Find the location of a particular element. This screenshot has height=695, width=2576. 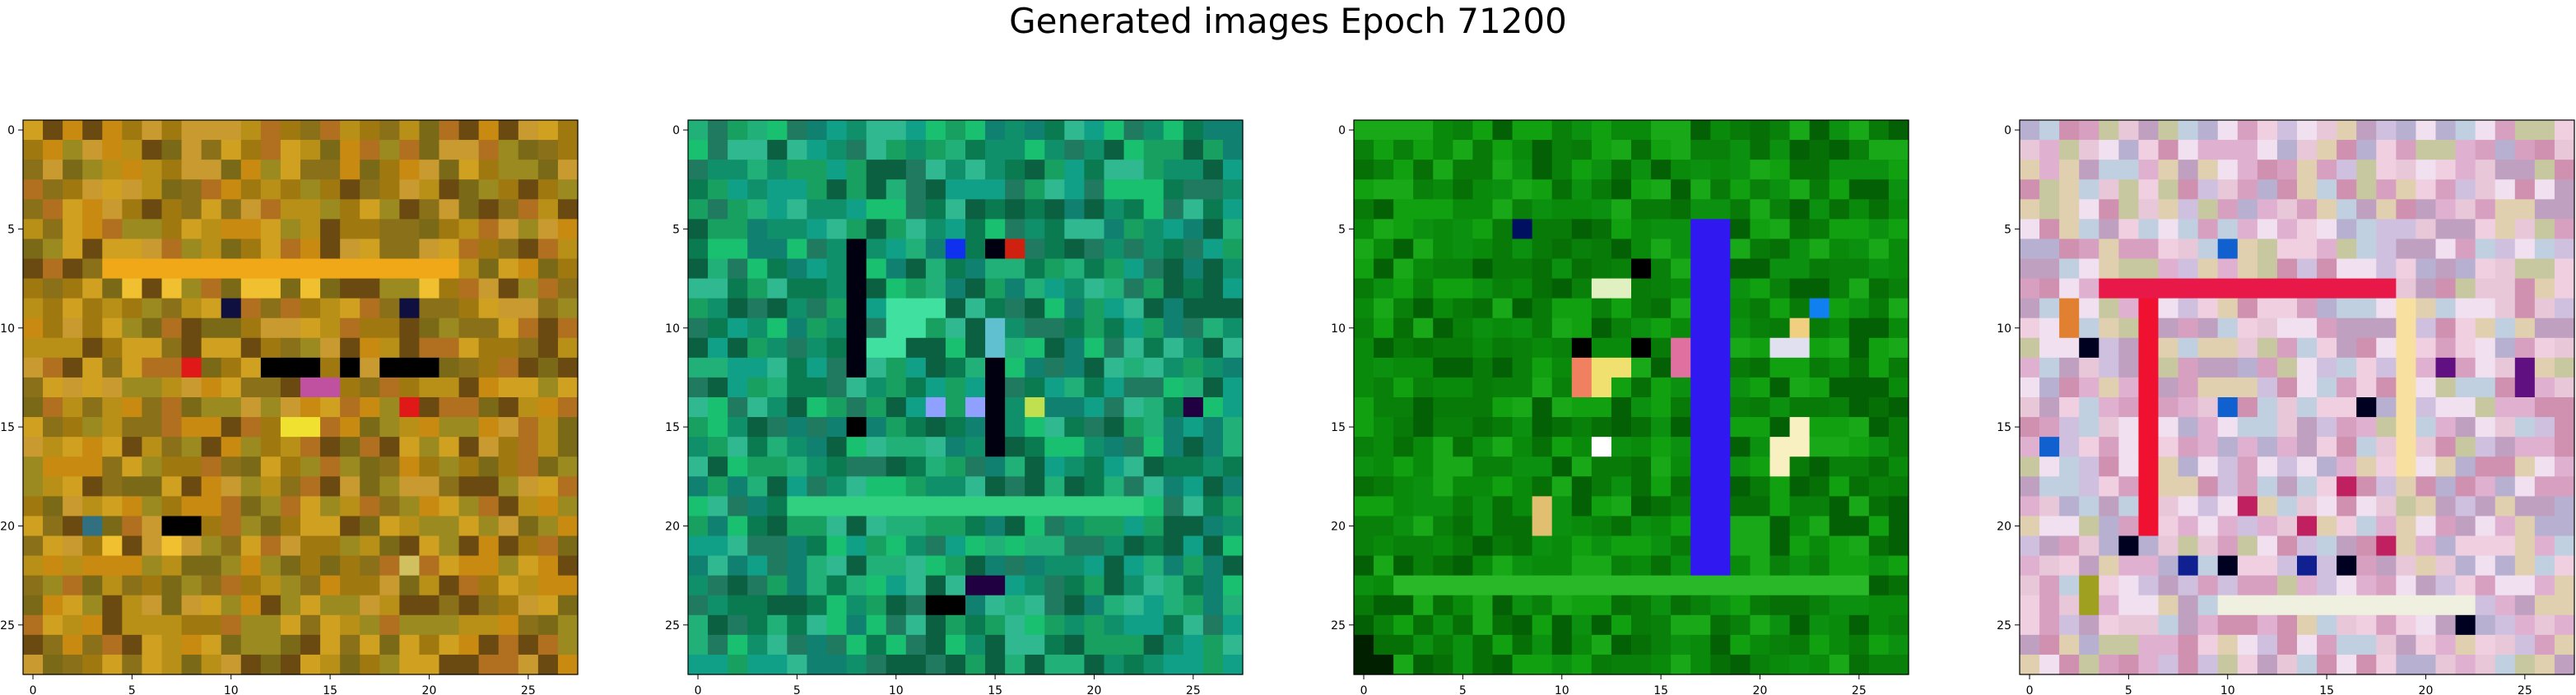

x-tick-label: 5 is located at coordinates (2128, 689).